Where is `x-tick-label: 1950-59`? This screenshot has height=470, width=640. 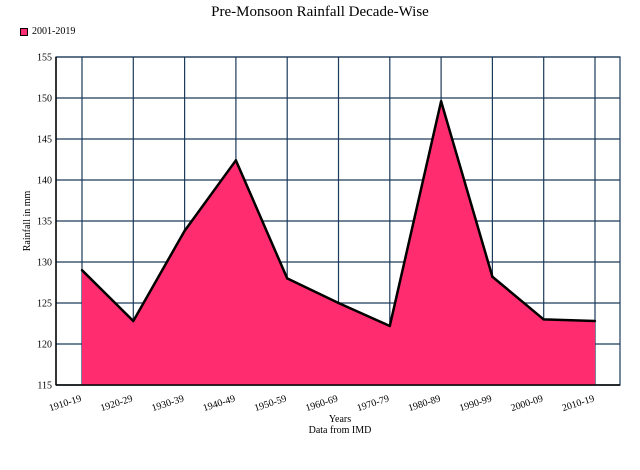
x-tick-label: 1950-59 is located at coordinates (270, 403).